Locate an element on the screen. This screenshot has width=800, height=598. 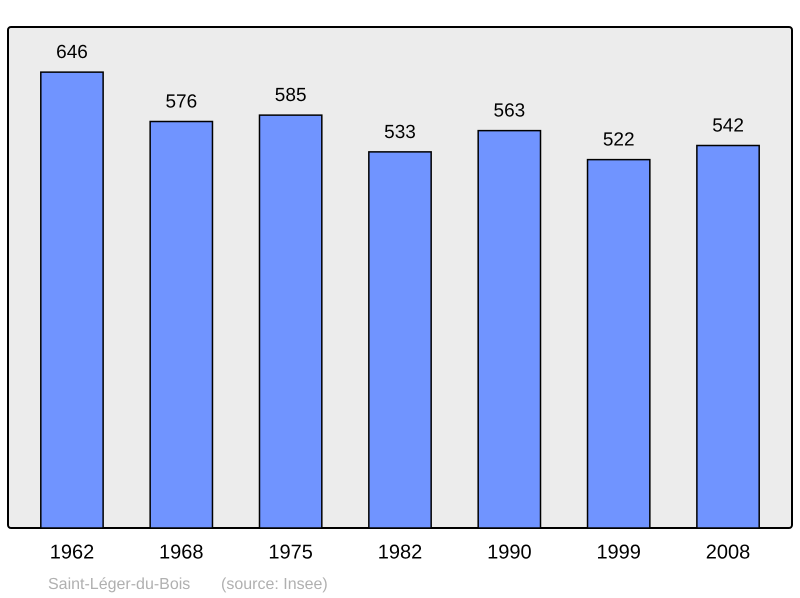
text: Saint-Léger-du-Bois is located at coordinates (119, 584).